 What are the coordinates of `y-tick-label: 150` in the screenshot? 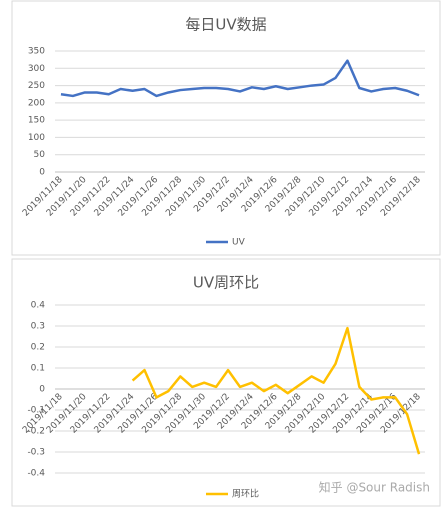 It's located at (36, 121).